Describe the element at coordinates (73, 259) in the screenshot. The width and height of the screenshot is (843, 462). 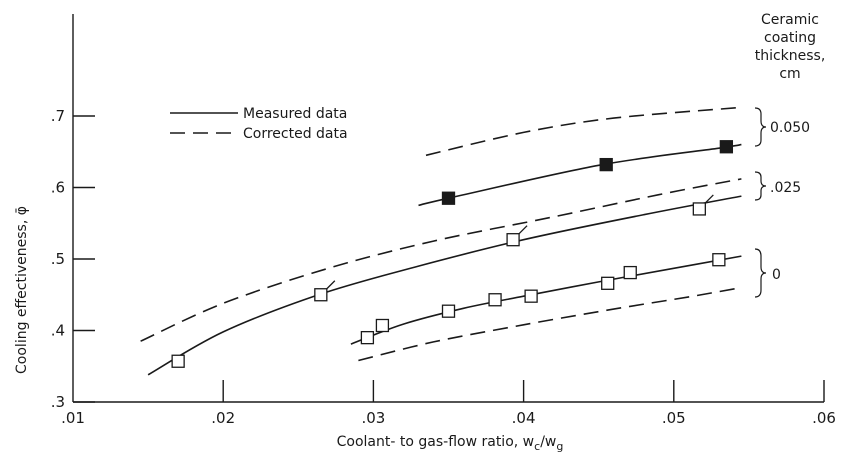
I see `y-ticks: .3 .4 .5 .6 .7` at that location.